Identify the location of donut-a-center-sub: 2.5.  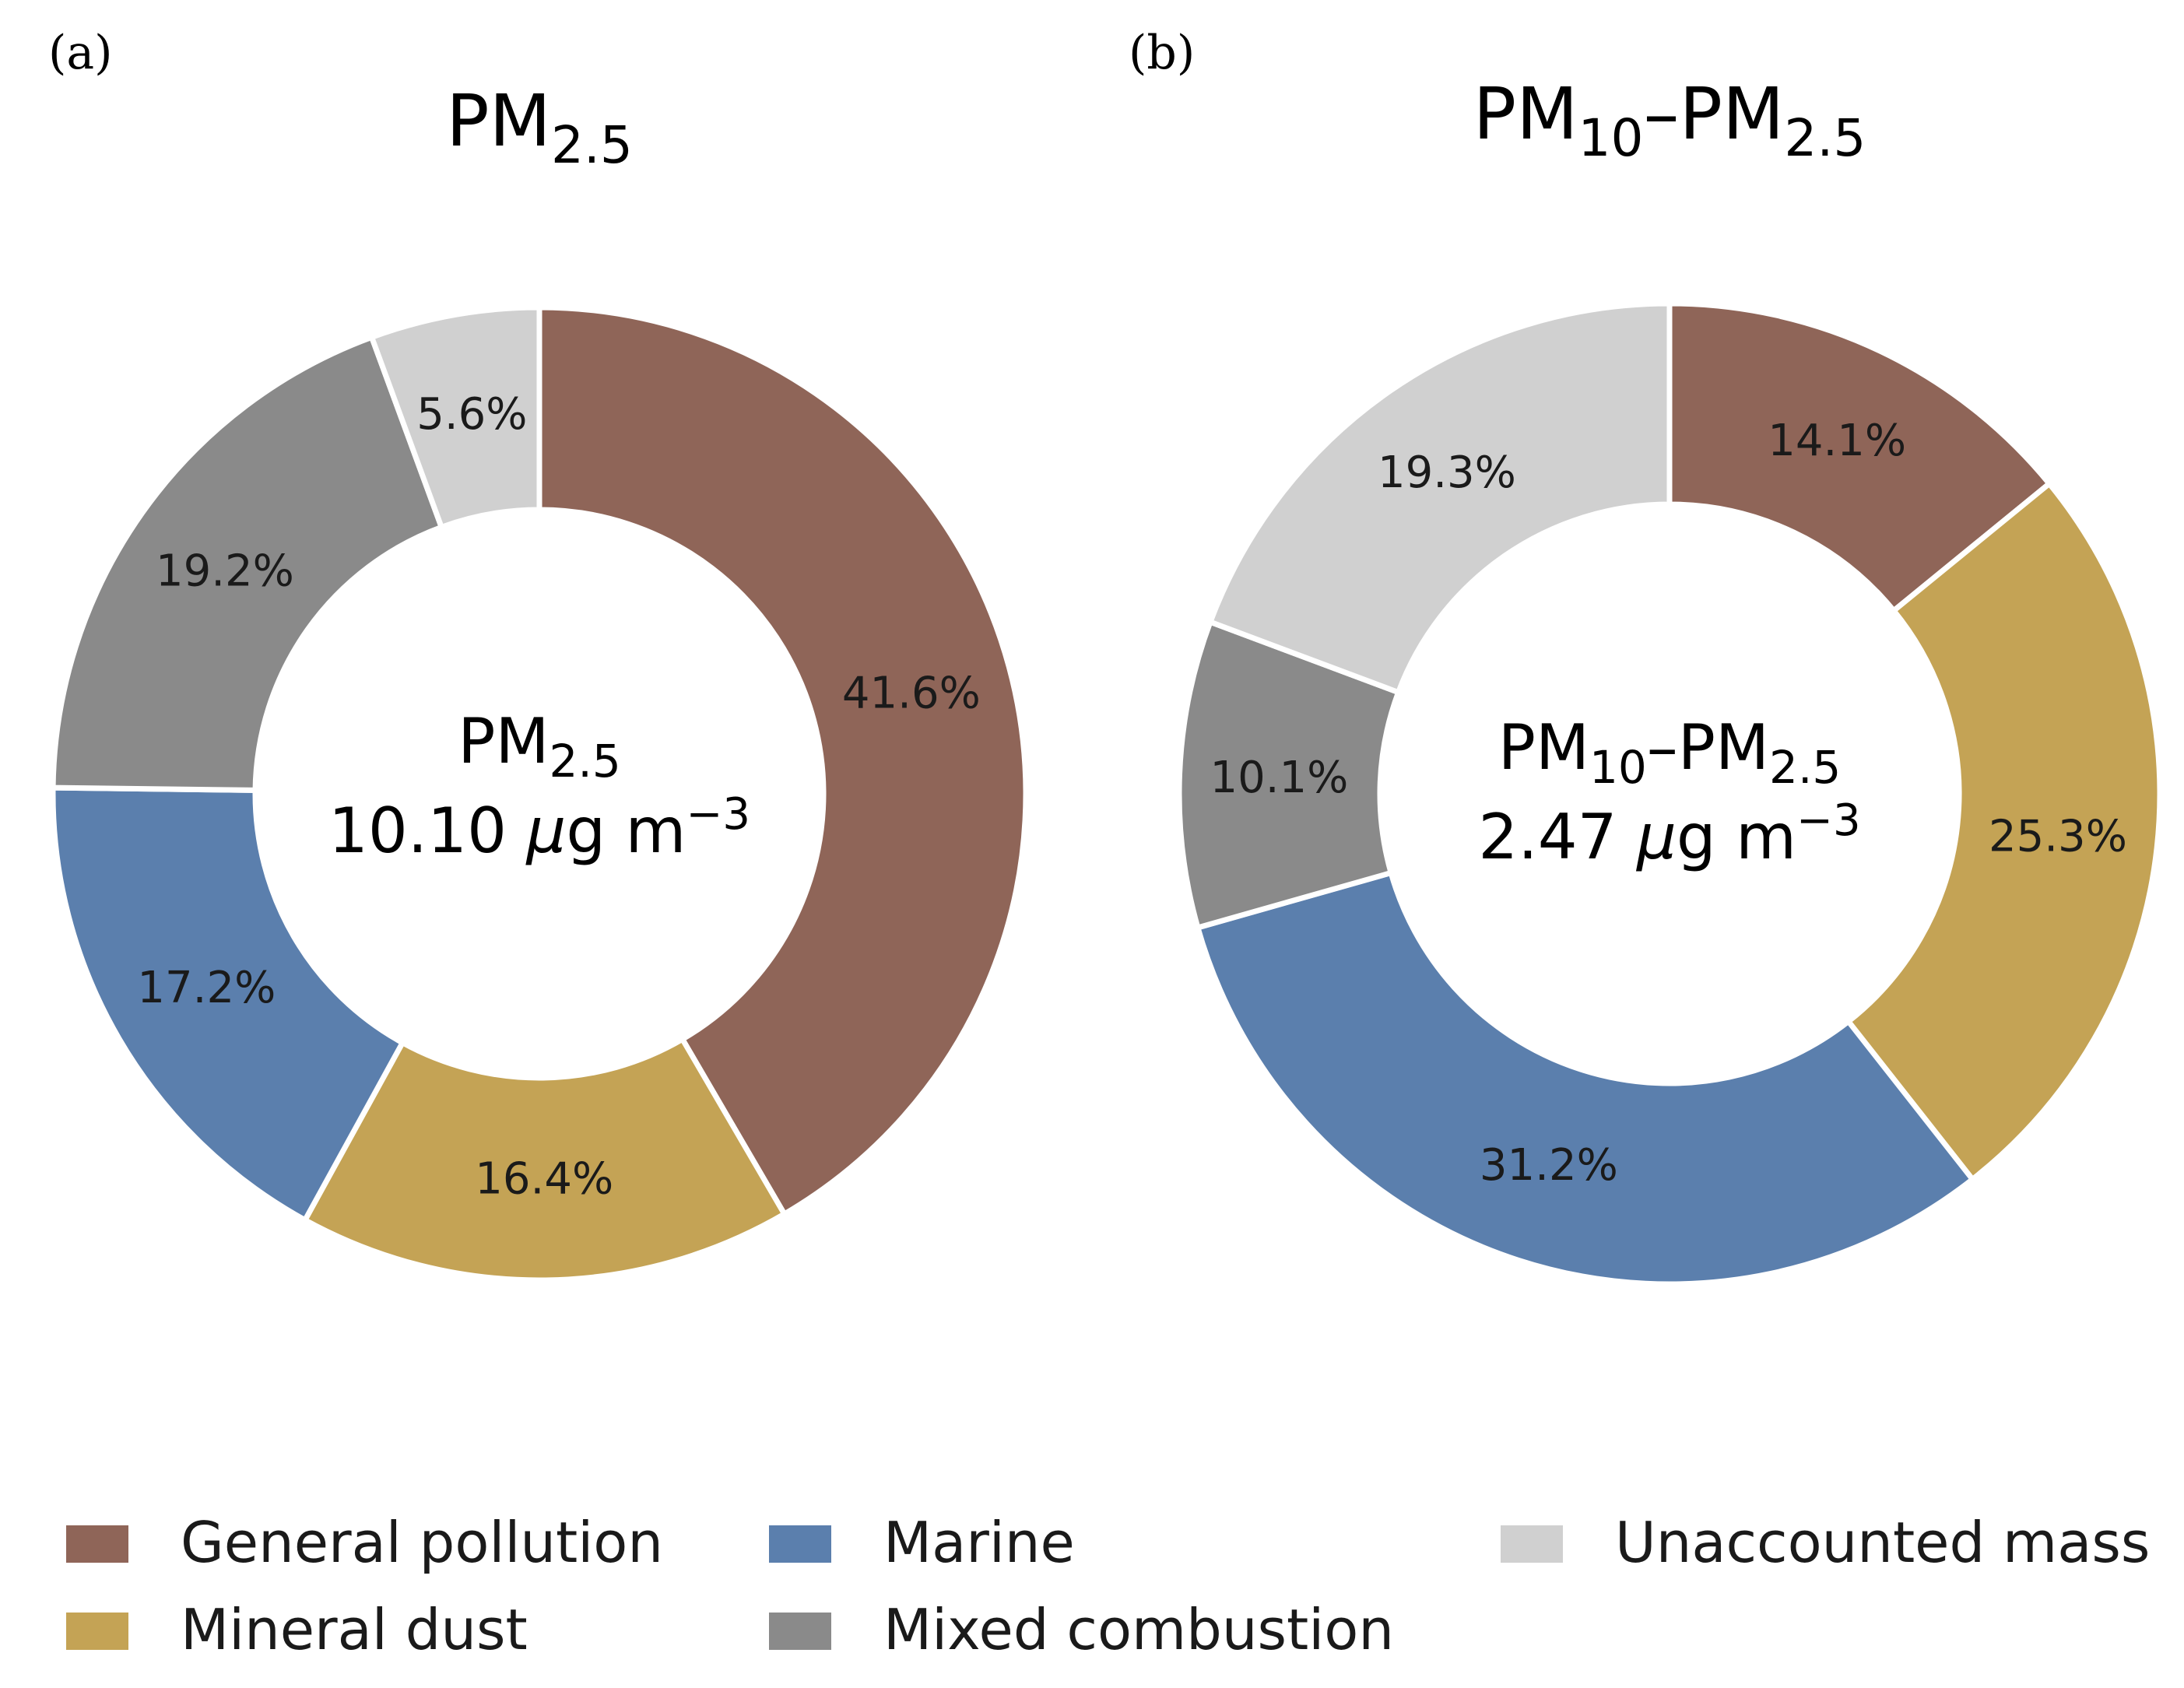
(585, 761).